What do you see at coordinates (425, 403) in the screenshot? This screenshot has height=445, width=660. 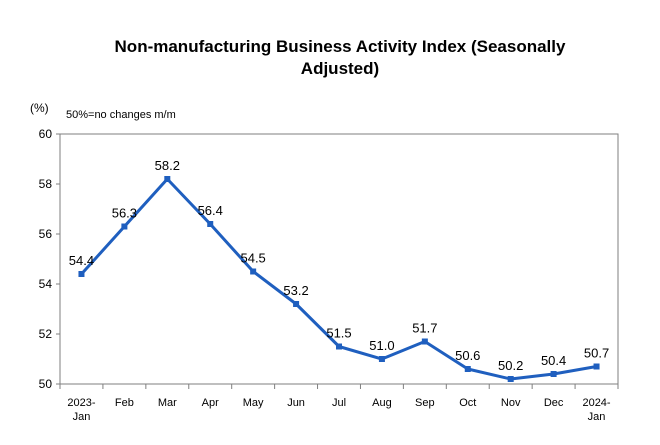 I see `x-tick-label: Sep` at bounding box center [425, 403].